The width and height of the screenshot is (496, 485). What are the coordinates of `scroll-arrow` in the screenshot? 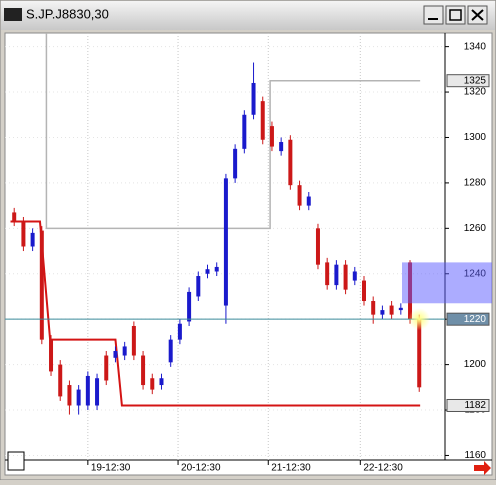 It's located at (482, 468).